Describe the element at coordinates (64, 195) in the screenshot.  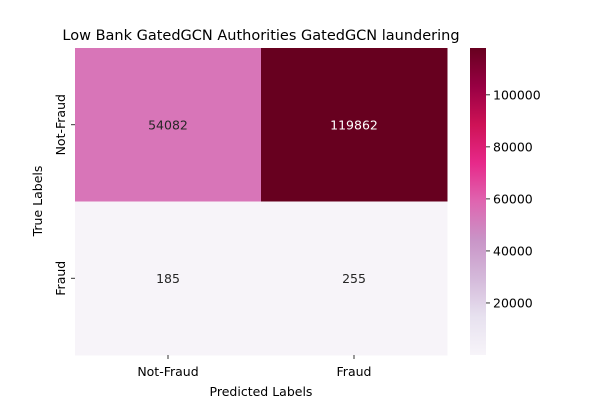
I see `y-axis-ticks: Not-Fraud Fraud` at that location.